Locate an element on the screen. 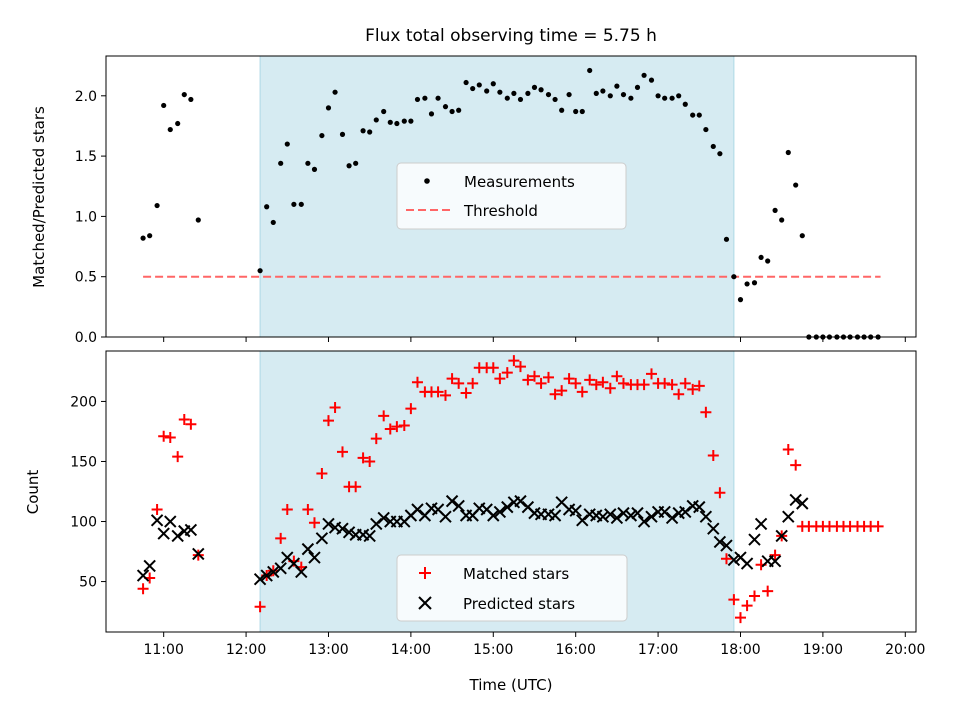 Image resolution: width=960 pixels, height=720 pixels. y-tick-label: 2.0 is located at coordinates (86, 97).